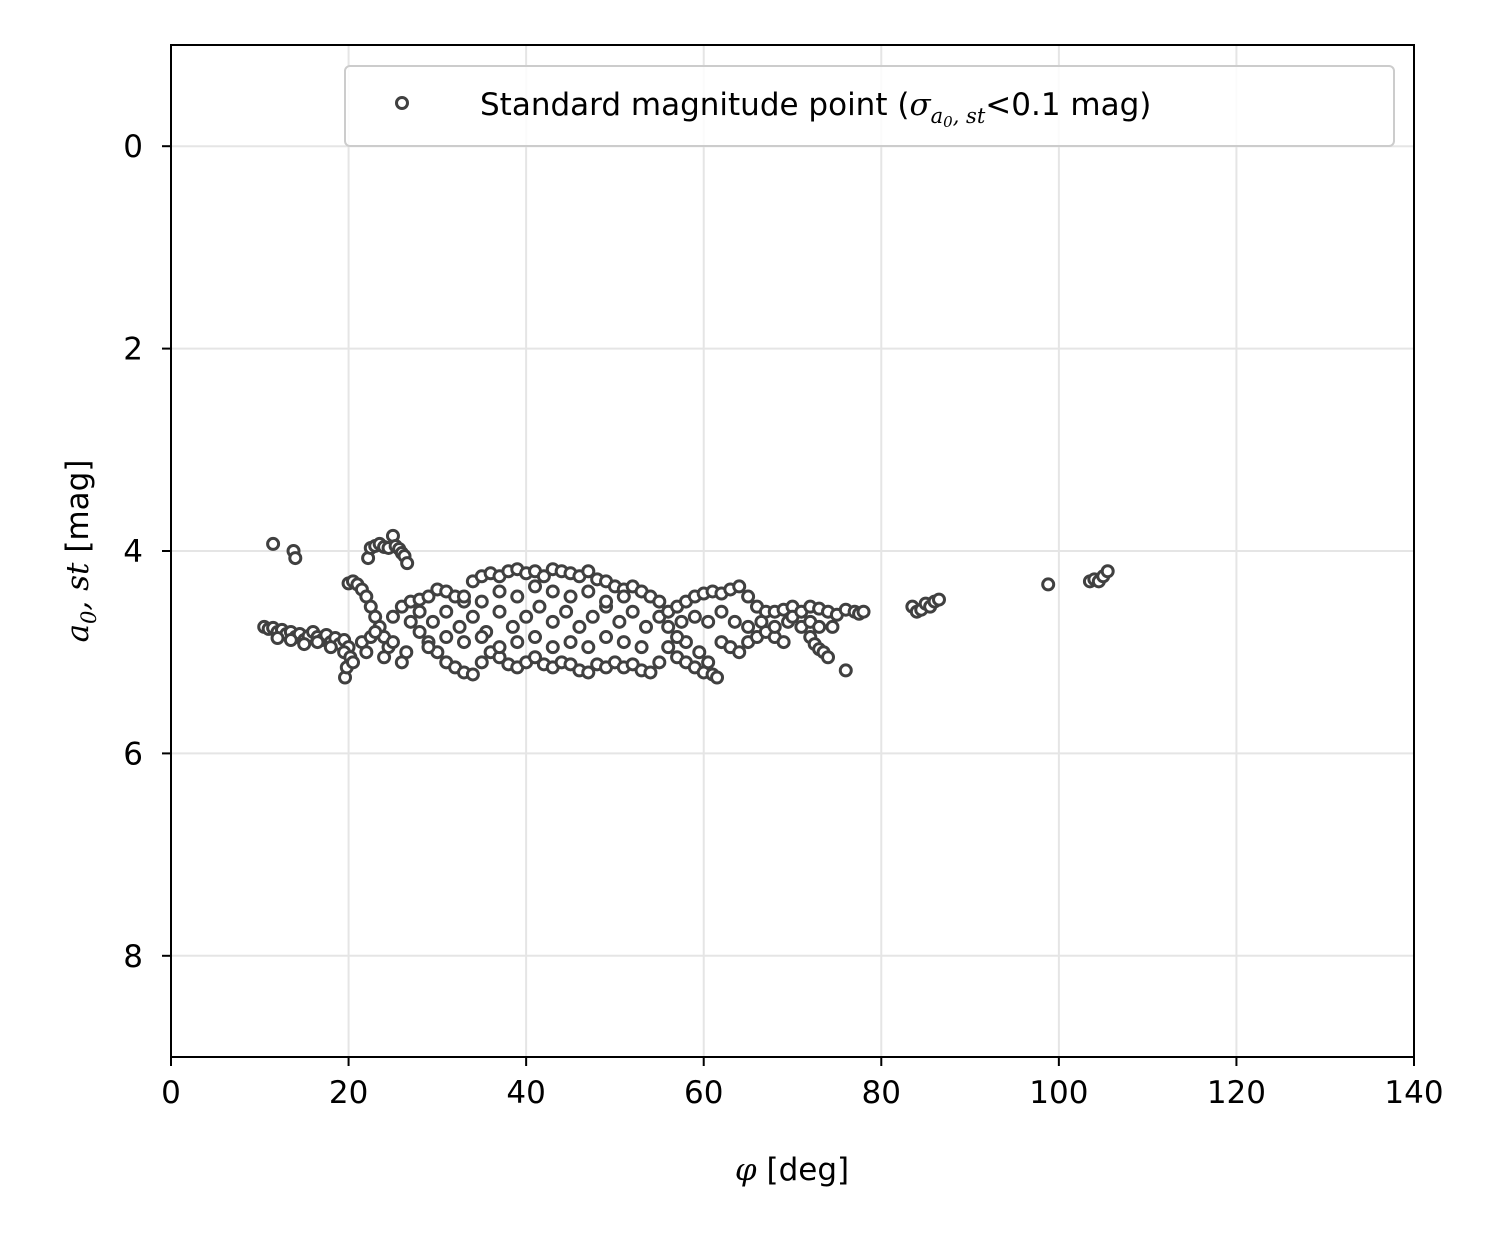 This screenshot has width=1500, height=1245. Describe the element at coordinates (133, 350) in the screenshot. I see `y-tick-label: 2` at that location.